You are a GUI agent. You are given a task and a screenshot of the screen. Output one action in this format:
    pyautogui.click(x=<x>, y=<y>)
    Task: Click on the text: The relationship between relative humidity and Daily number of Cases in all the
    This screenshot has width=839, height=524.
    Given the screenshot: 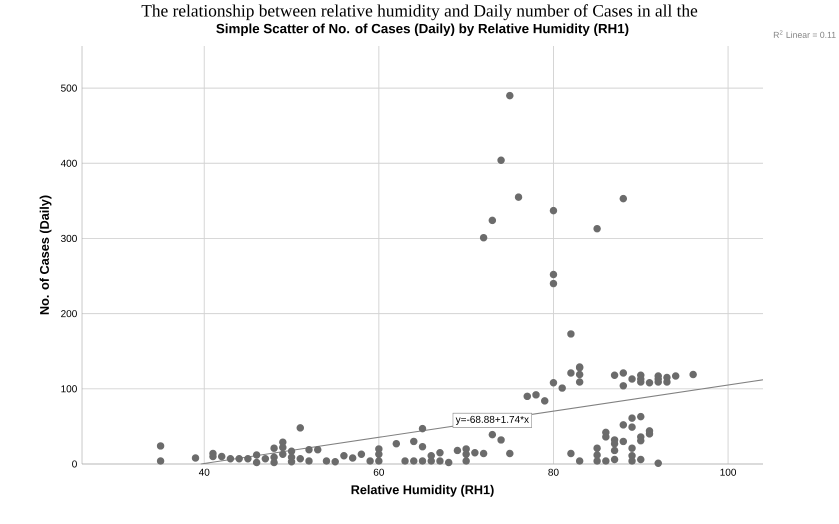 What is the action you would take?
    pyautogui.click(x=420, y=12)
    